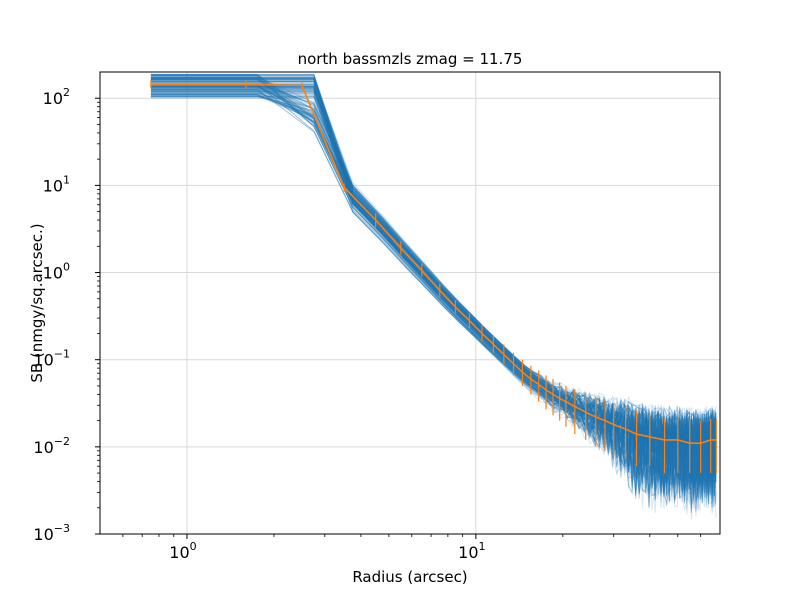 The image size is (800, 604). What do you see at coordinates (482, 546) in the screenshot?
I see `x-tick-exponent: 1` at bounding box center [482, 546].